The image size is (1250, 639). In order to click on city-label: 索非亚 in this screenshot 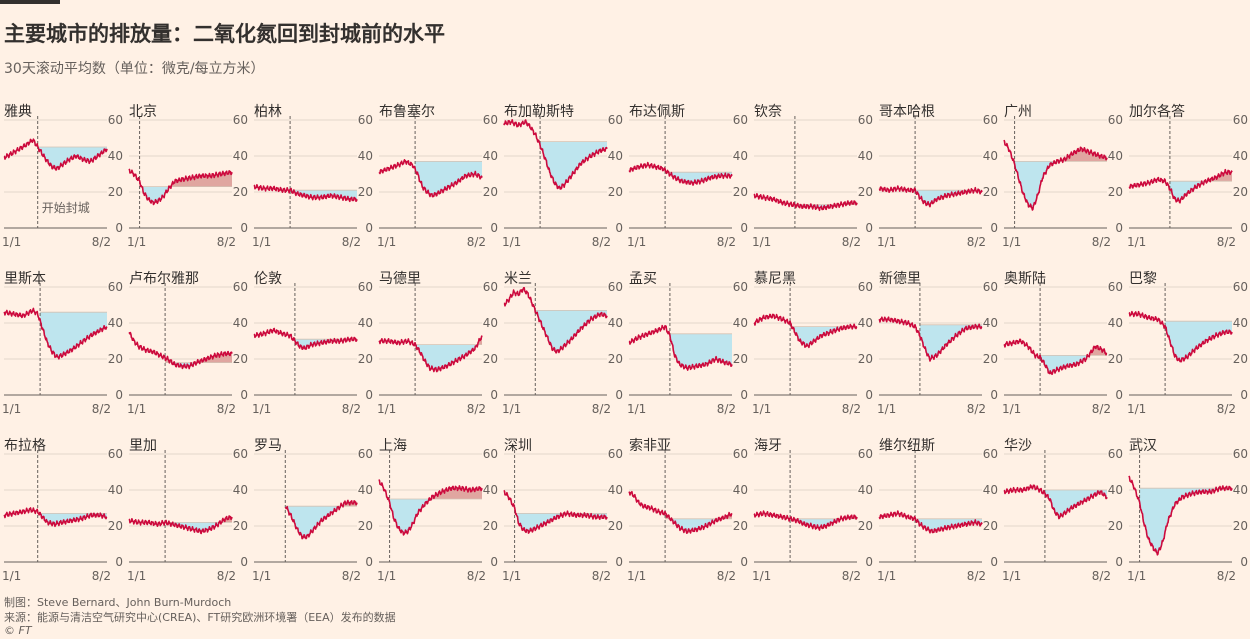, I will do `click(650, 446)`.